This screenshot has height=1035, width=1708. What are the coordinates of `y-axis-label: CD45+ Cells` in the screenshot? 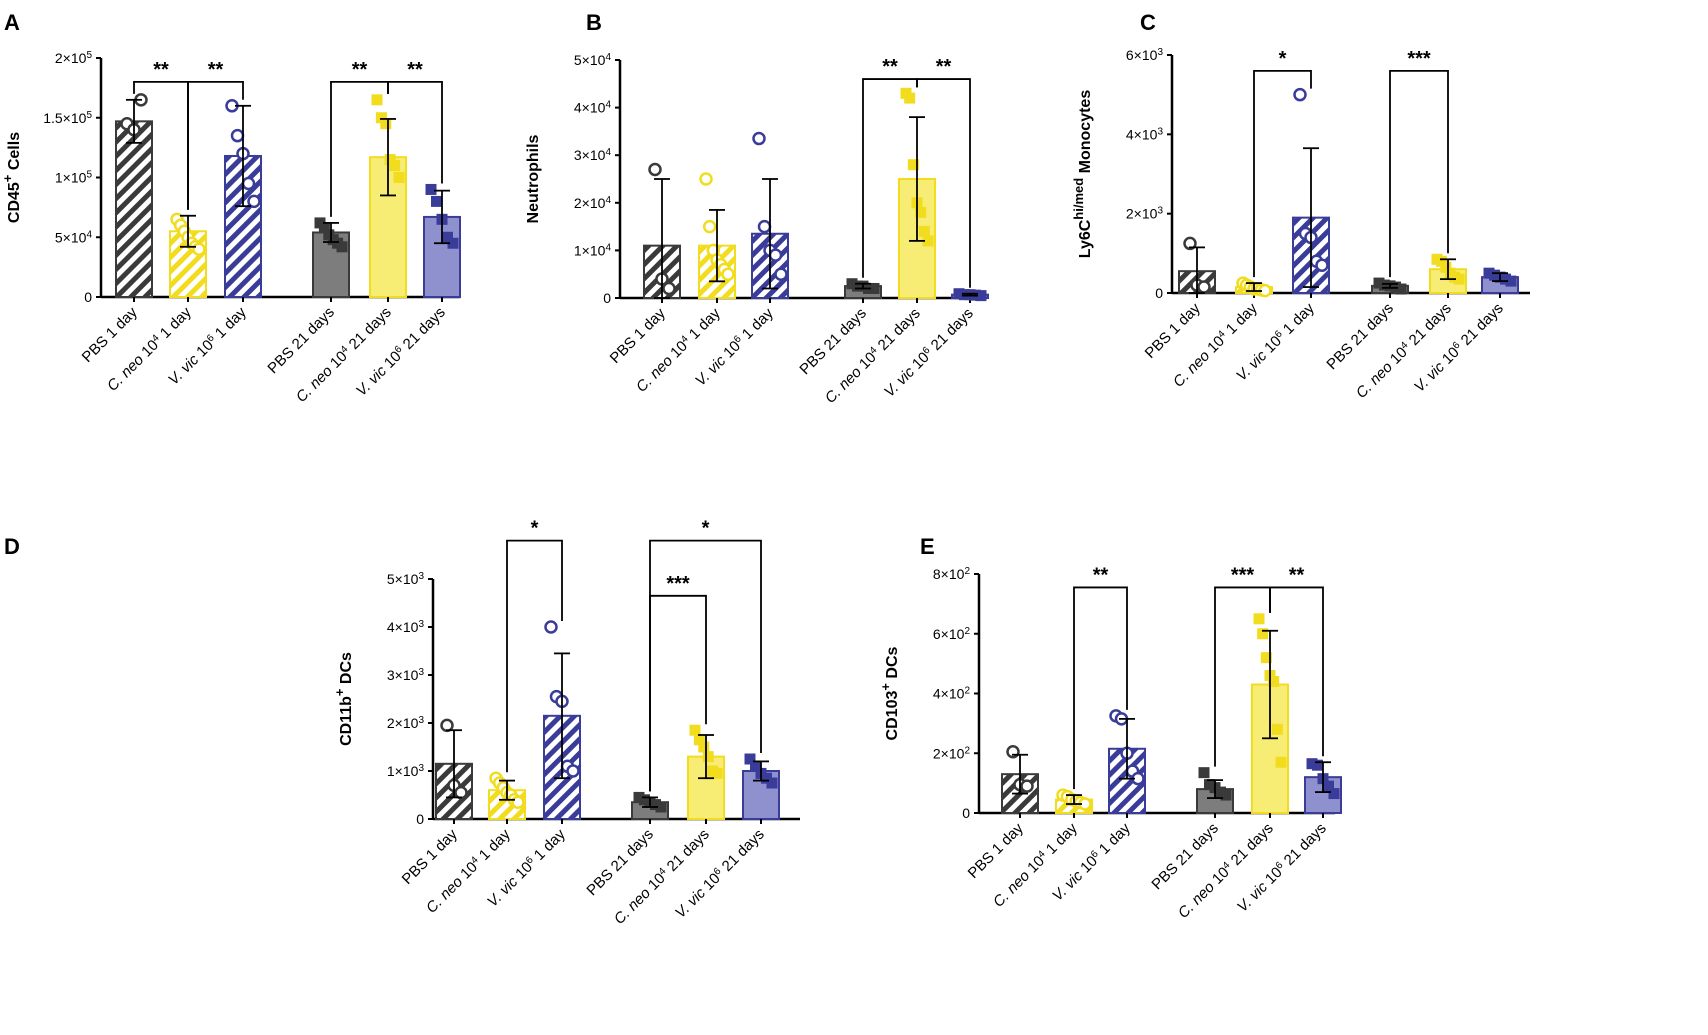 It's located at (11, 177).